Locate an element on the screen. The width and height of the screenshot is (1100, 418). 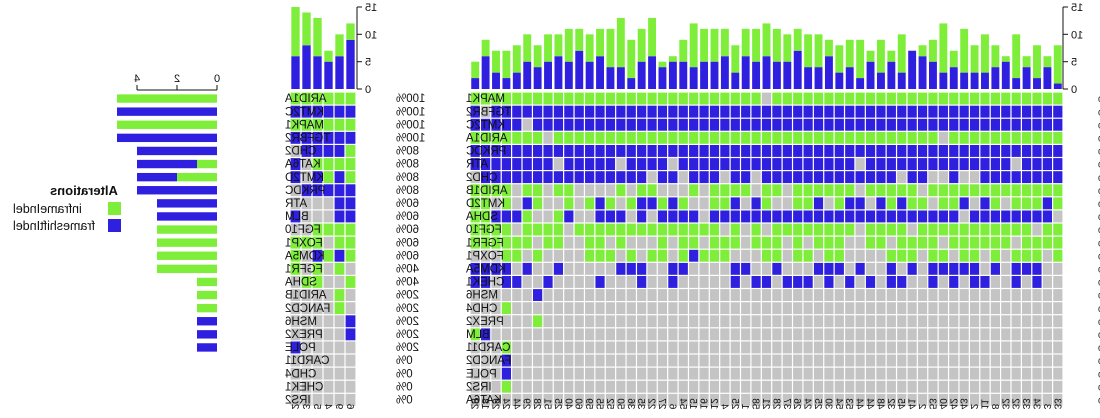
gene-label: TGFBR2 is located at coordinates (307, 139).